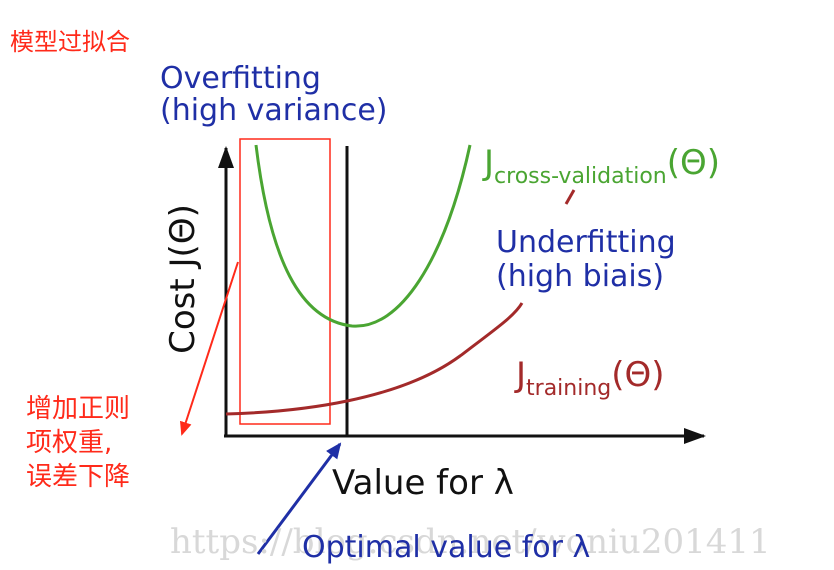 This screenshot has height=570, width=834. I want to click on train-label-main: J, so click(521, 375).